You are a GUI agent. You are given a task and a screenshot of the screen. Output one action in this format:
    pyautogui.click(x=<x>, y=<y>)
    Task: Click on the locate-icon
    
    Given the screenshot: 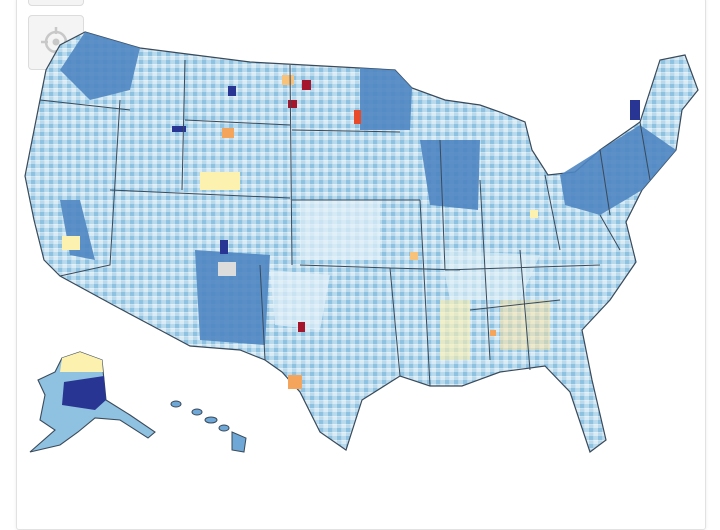 What is the action you would take?
    pyautogui.click(x=56, y=42)
    